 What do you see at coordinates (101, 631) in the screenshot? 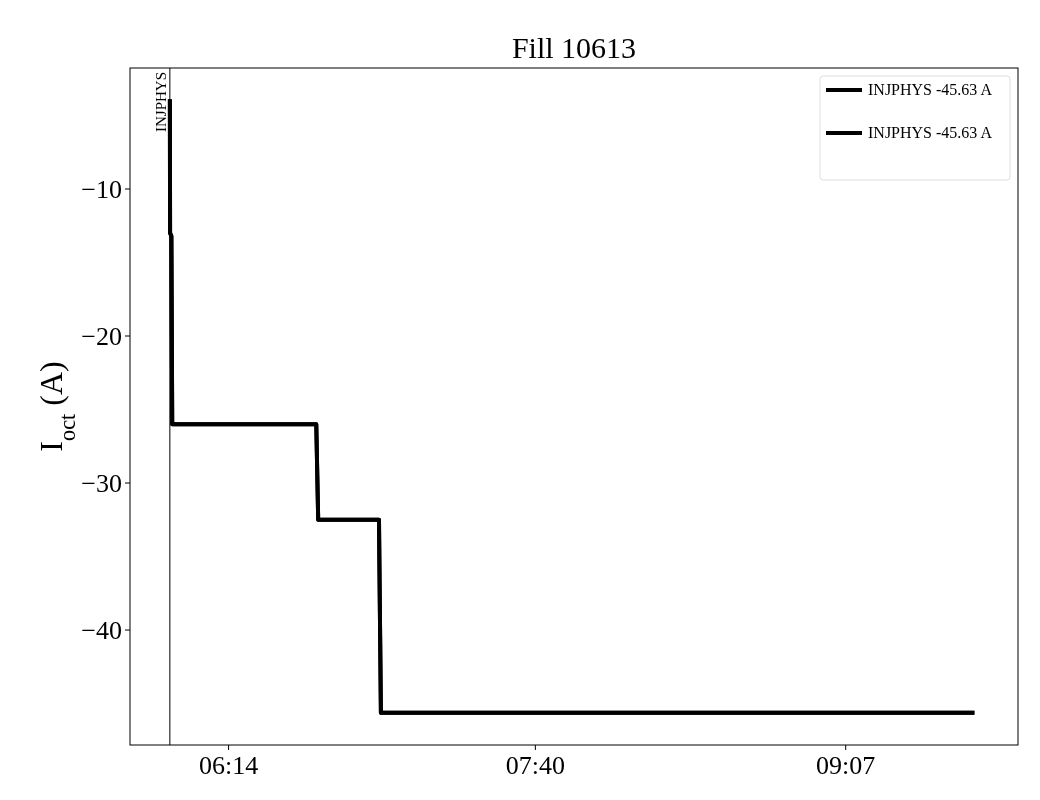
I see `y-tick-label: −40` at bounding box center [101, 631].